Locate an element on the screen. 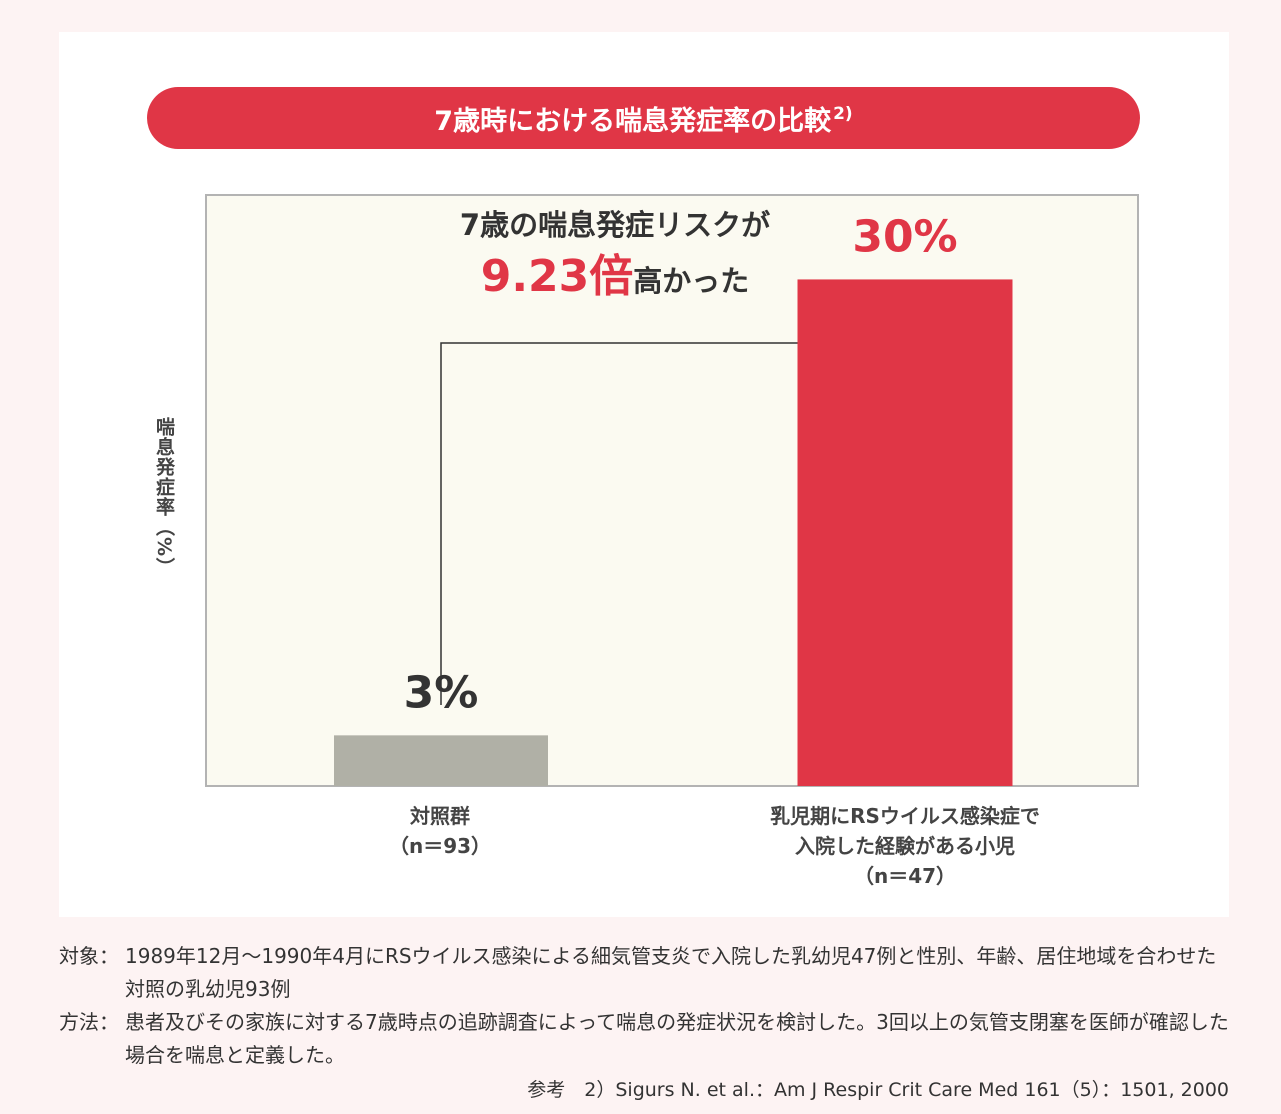 This screenshot has height=1114, width=1281. y-axis-label: 喘息発症率（%） is located at coordinates (164, 497).